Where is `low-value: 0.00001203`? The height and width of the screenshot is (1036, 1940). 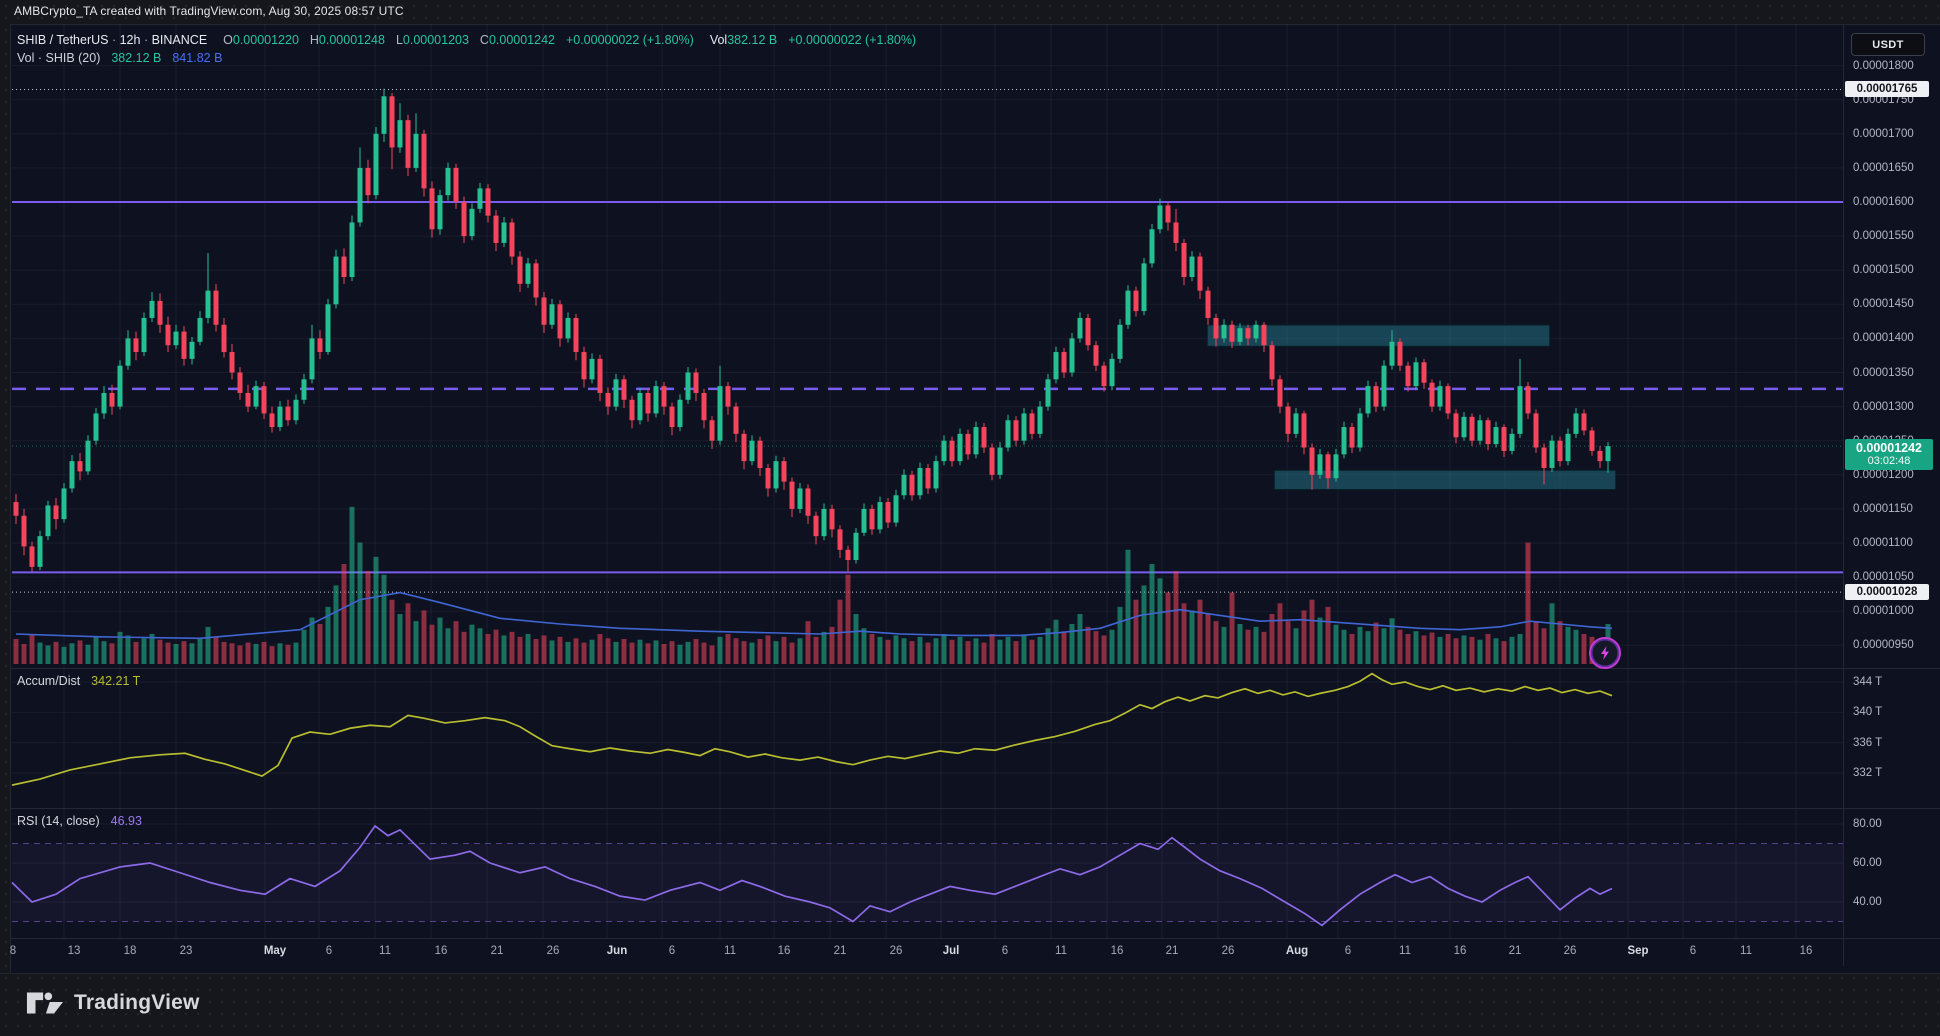 low-value: 0.00001203 is located at coordinates (435, 40).